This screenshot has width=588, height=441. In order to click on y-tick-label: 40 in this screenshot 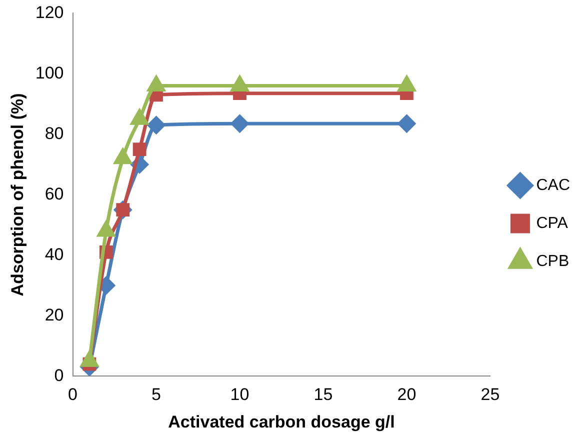, I will do `click(54, 254)`.